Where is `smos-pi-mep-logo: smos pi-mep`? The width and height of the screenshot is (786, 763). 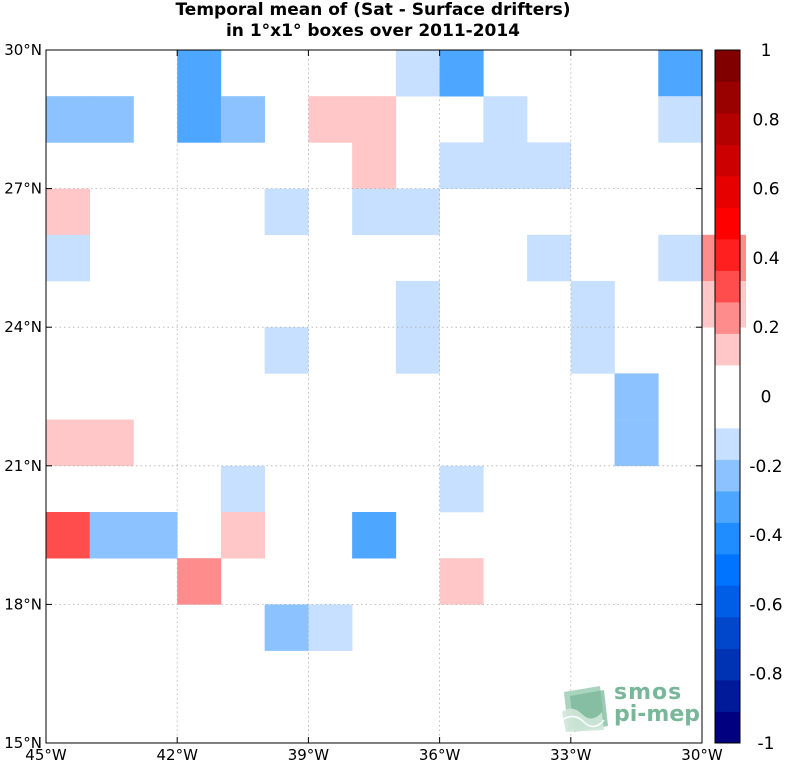 smos-pi-mep-logo: smos pi-mep is located at coordinates (630, 709).